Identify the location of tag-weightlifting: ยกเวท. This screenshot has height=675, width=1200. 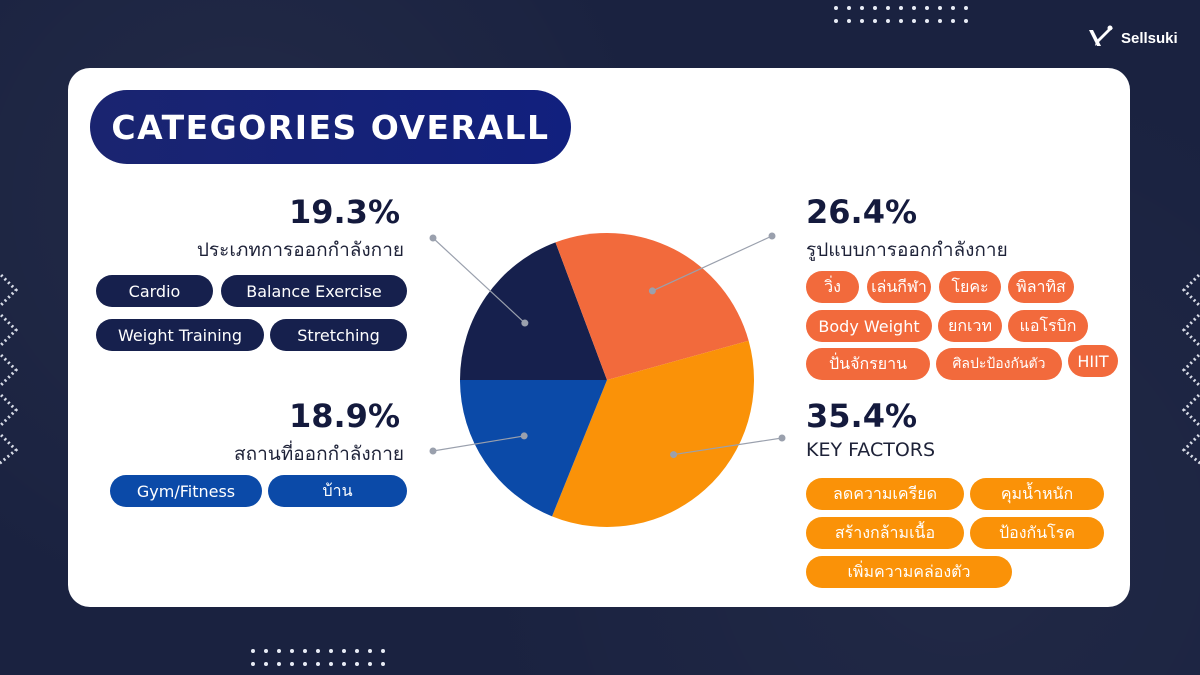
(970, 326).